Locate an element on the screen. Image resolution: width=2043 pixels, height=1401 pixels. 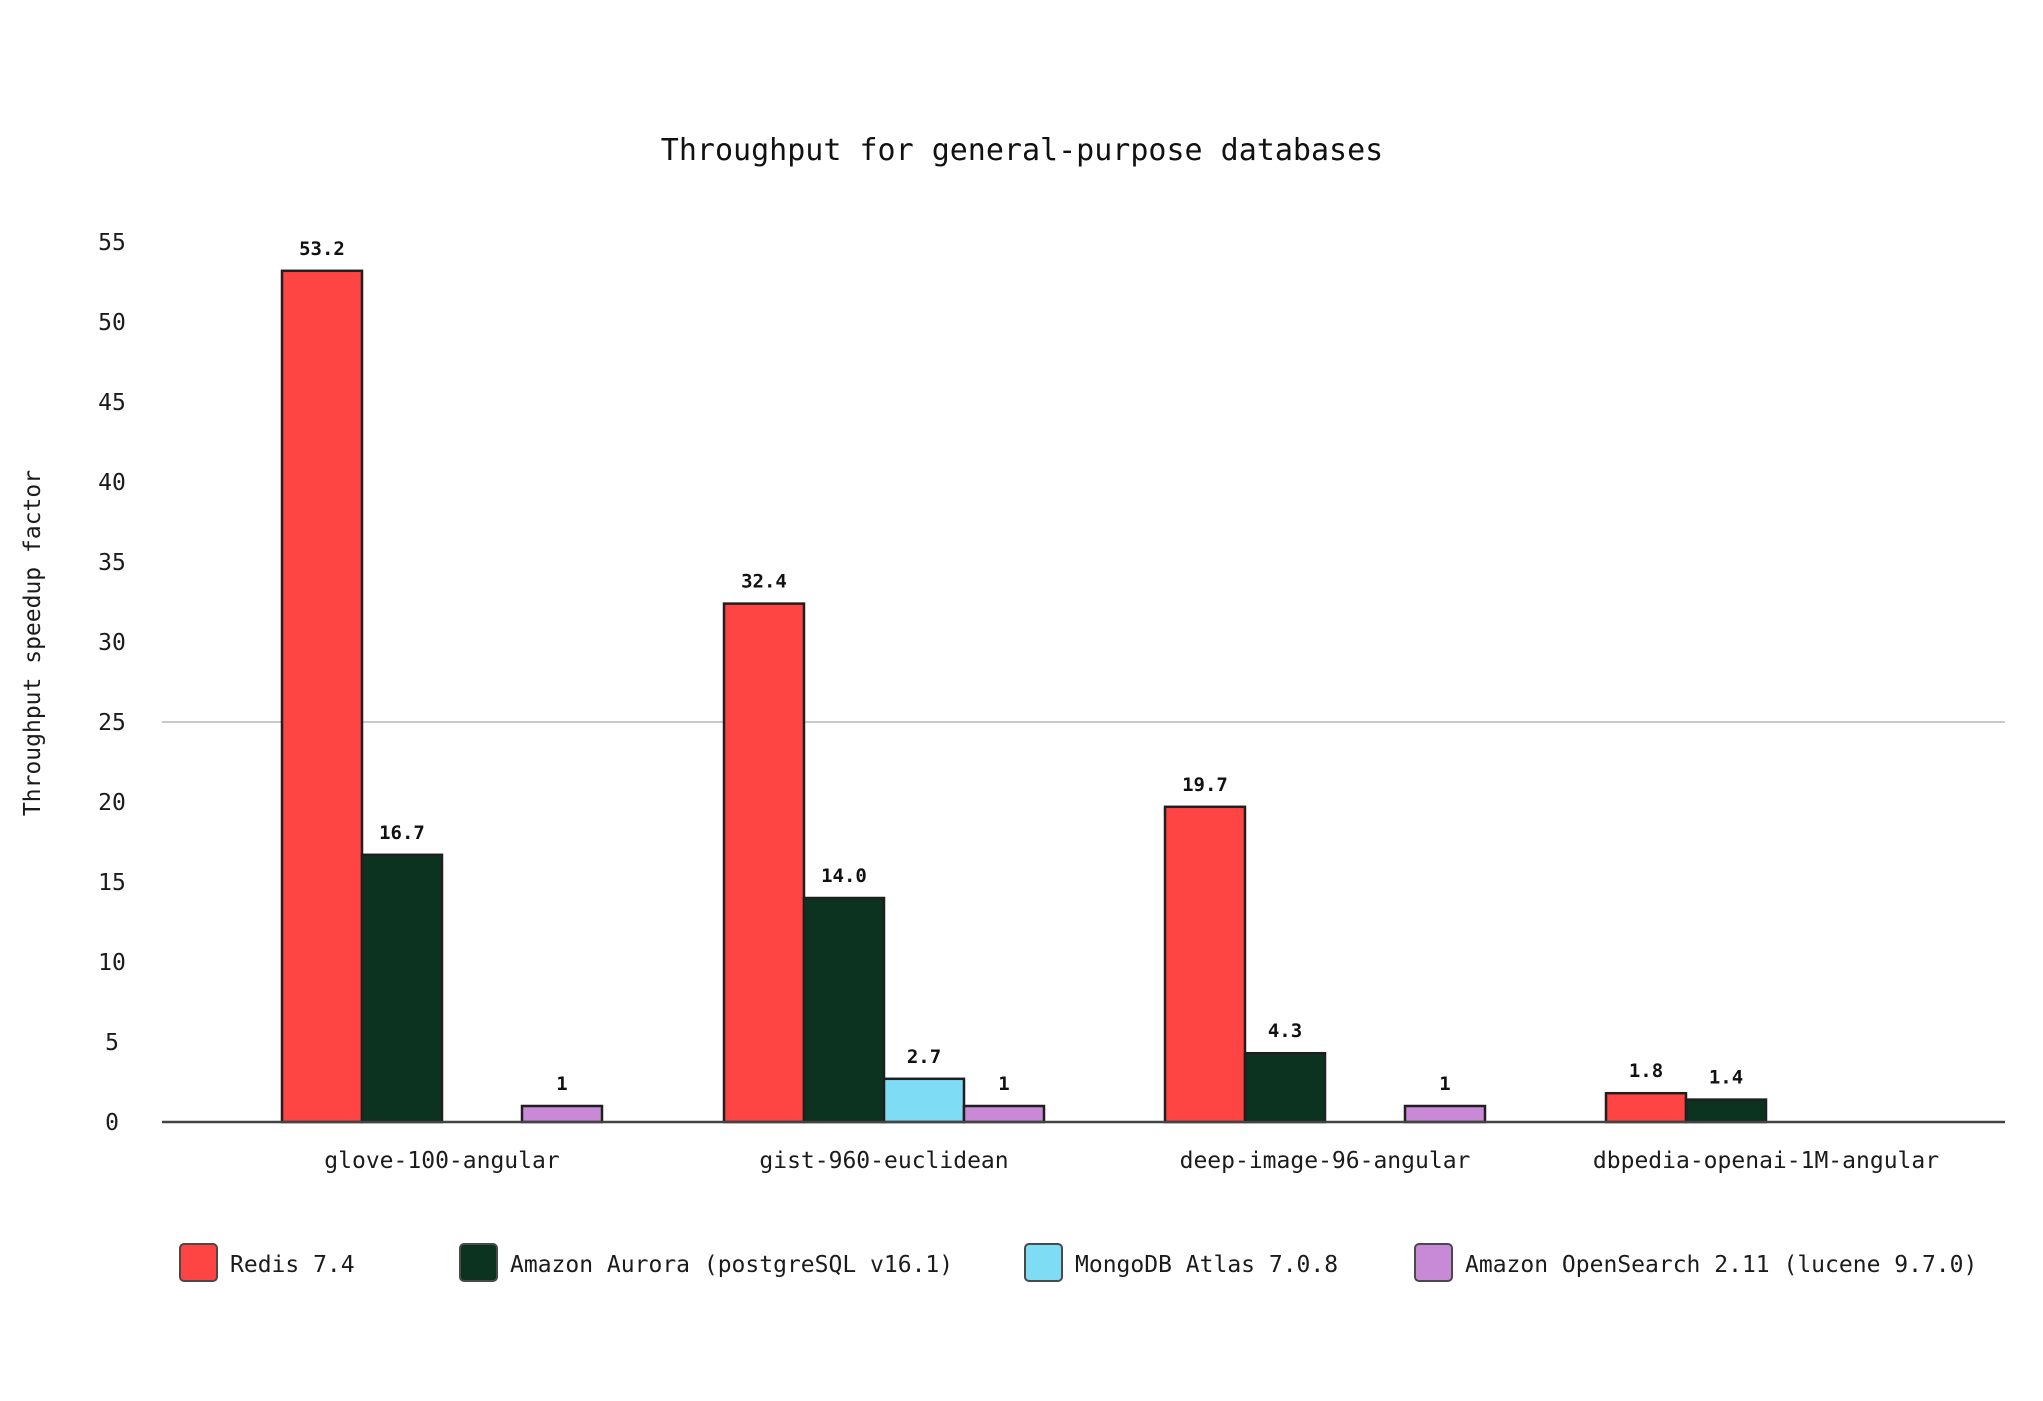
legend-item: Amazon Aurora (postgreSQL v16.1) is located at coordinates (706, 1262).